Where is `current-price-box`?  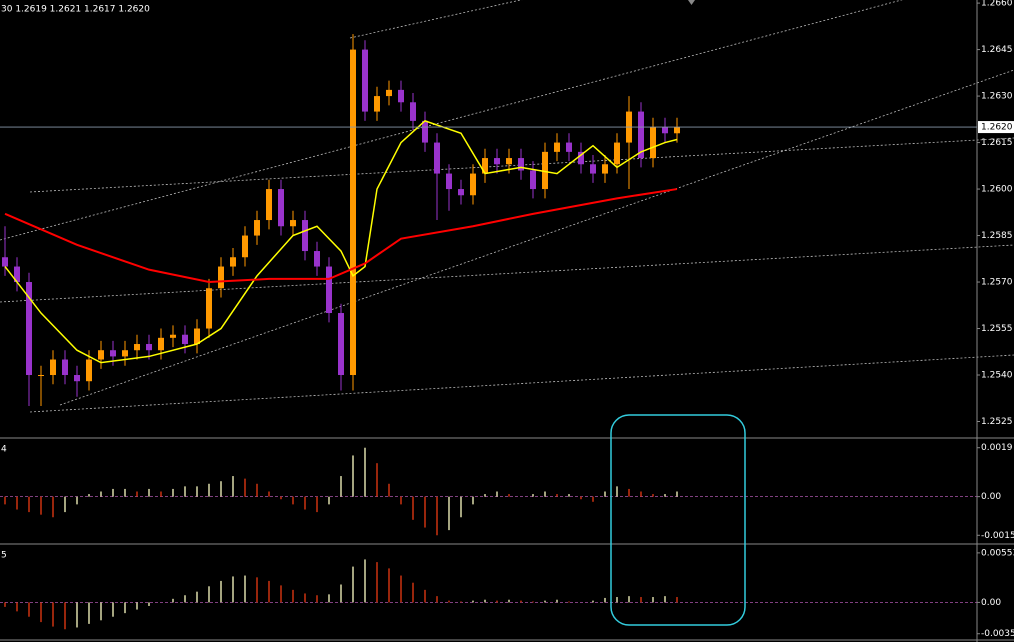 current-price-box is located at coordinates (996, 127).